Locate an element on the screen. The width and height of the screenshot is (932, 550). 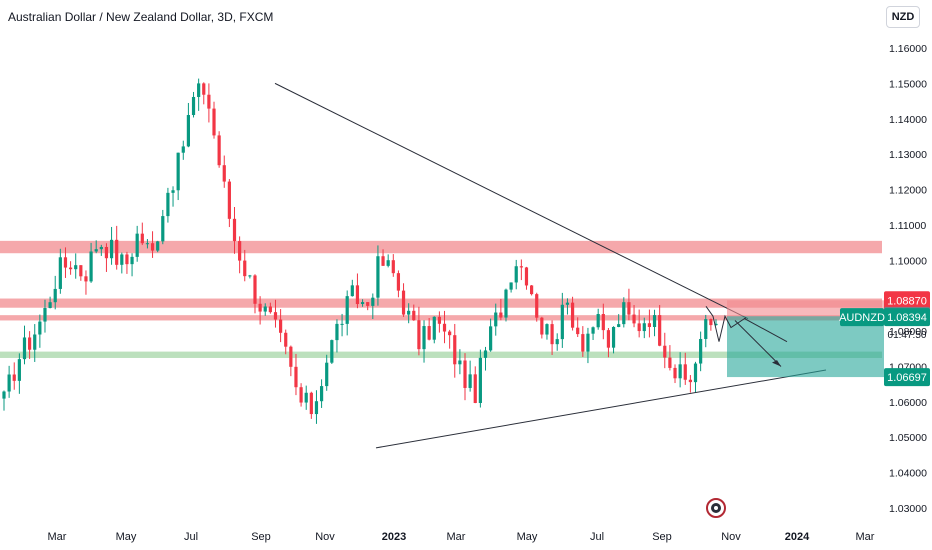
symbol-badge is located at coordinates (862, 317).